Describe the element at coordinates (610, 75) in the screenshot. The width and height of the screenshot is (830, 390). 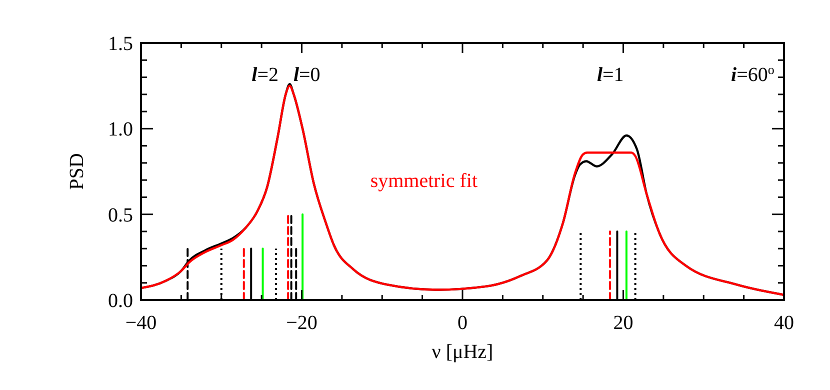
I see `annotation: l=1` at that location.